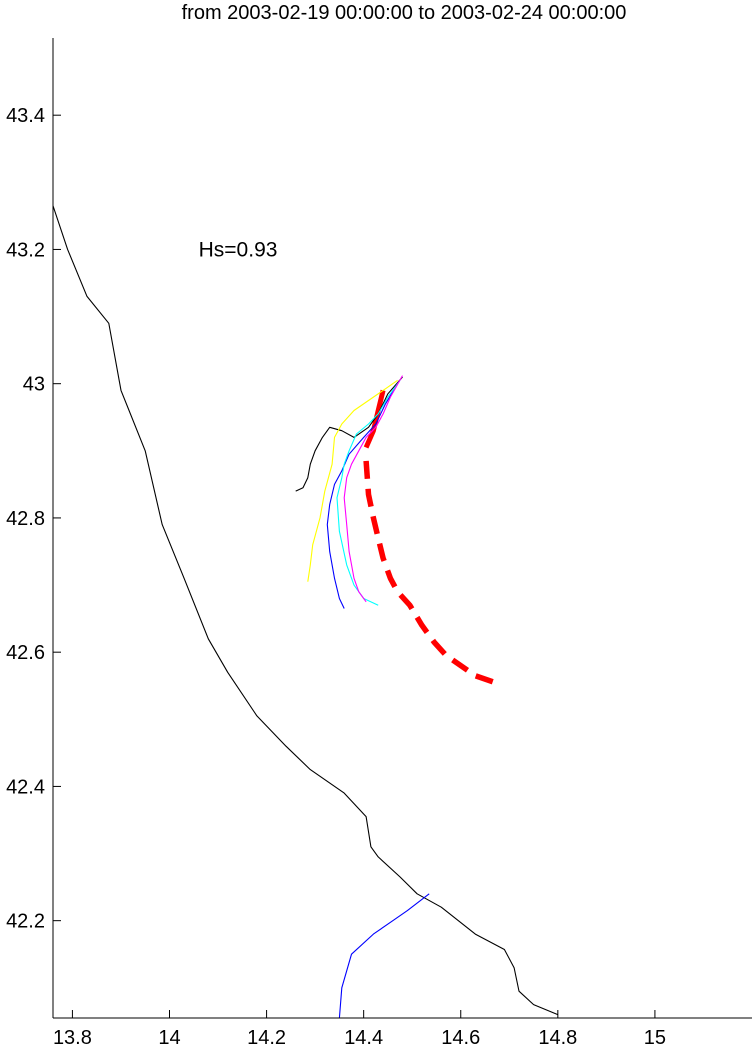 Image resolution: width=752 pixels, height=1054 pixels. What do you see at coordinates (374, 419) in the screenshot?
I see `red-track-upper-line` at bounding box center [374, 419].